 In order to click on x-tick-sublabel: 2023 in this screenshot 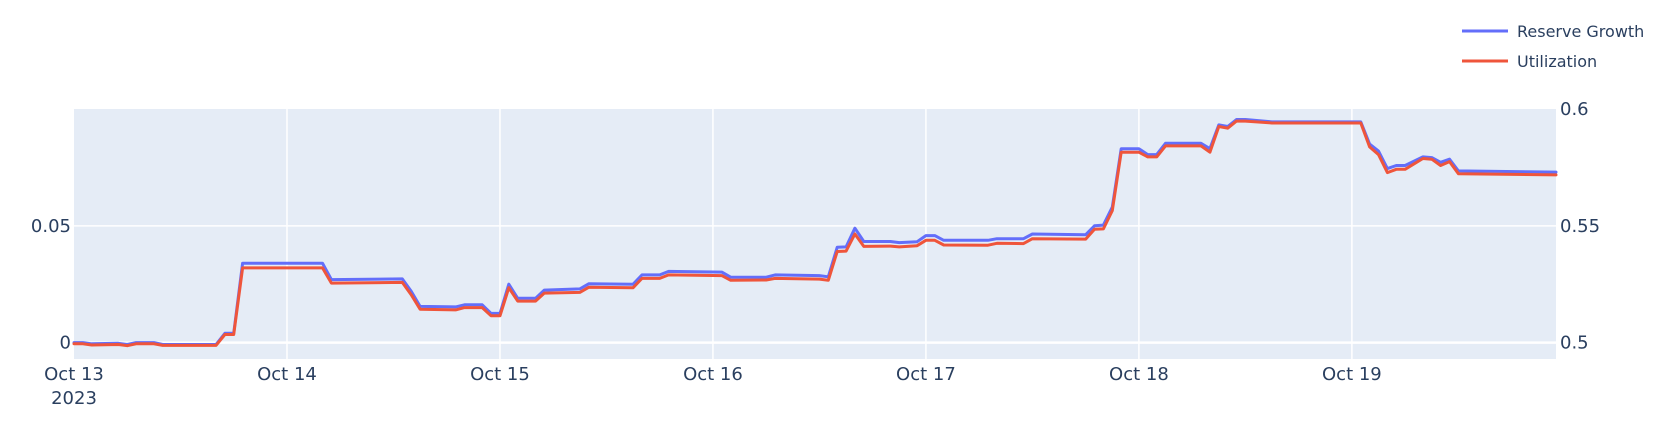, I will do `click(74, 398)`.